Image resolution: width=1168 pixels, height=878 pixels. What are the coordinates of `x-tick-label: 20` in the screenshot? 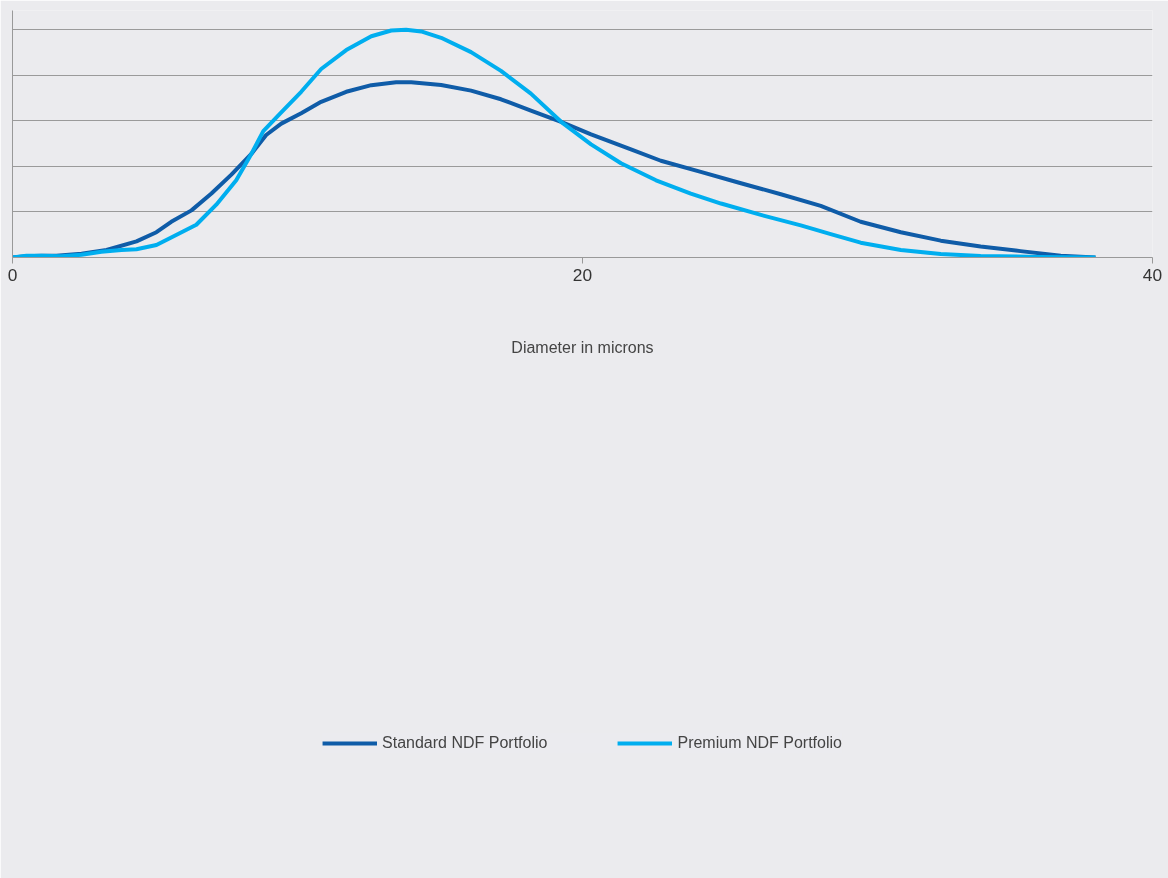 It's located at (582, 274).